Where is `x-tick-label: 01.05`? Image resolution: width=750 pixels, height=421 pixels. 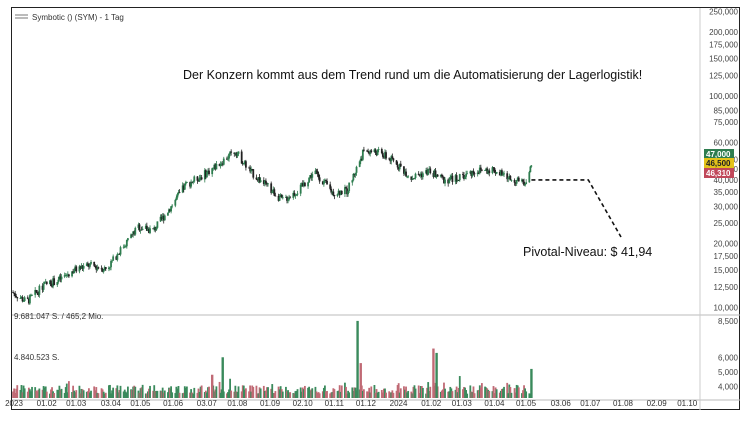
x-tick-label: 01.05 is located at coordinates (526, 403).